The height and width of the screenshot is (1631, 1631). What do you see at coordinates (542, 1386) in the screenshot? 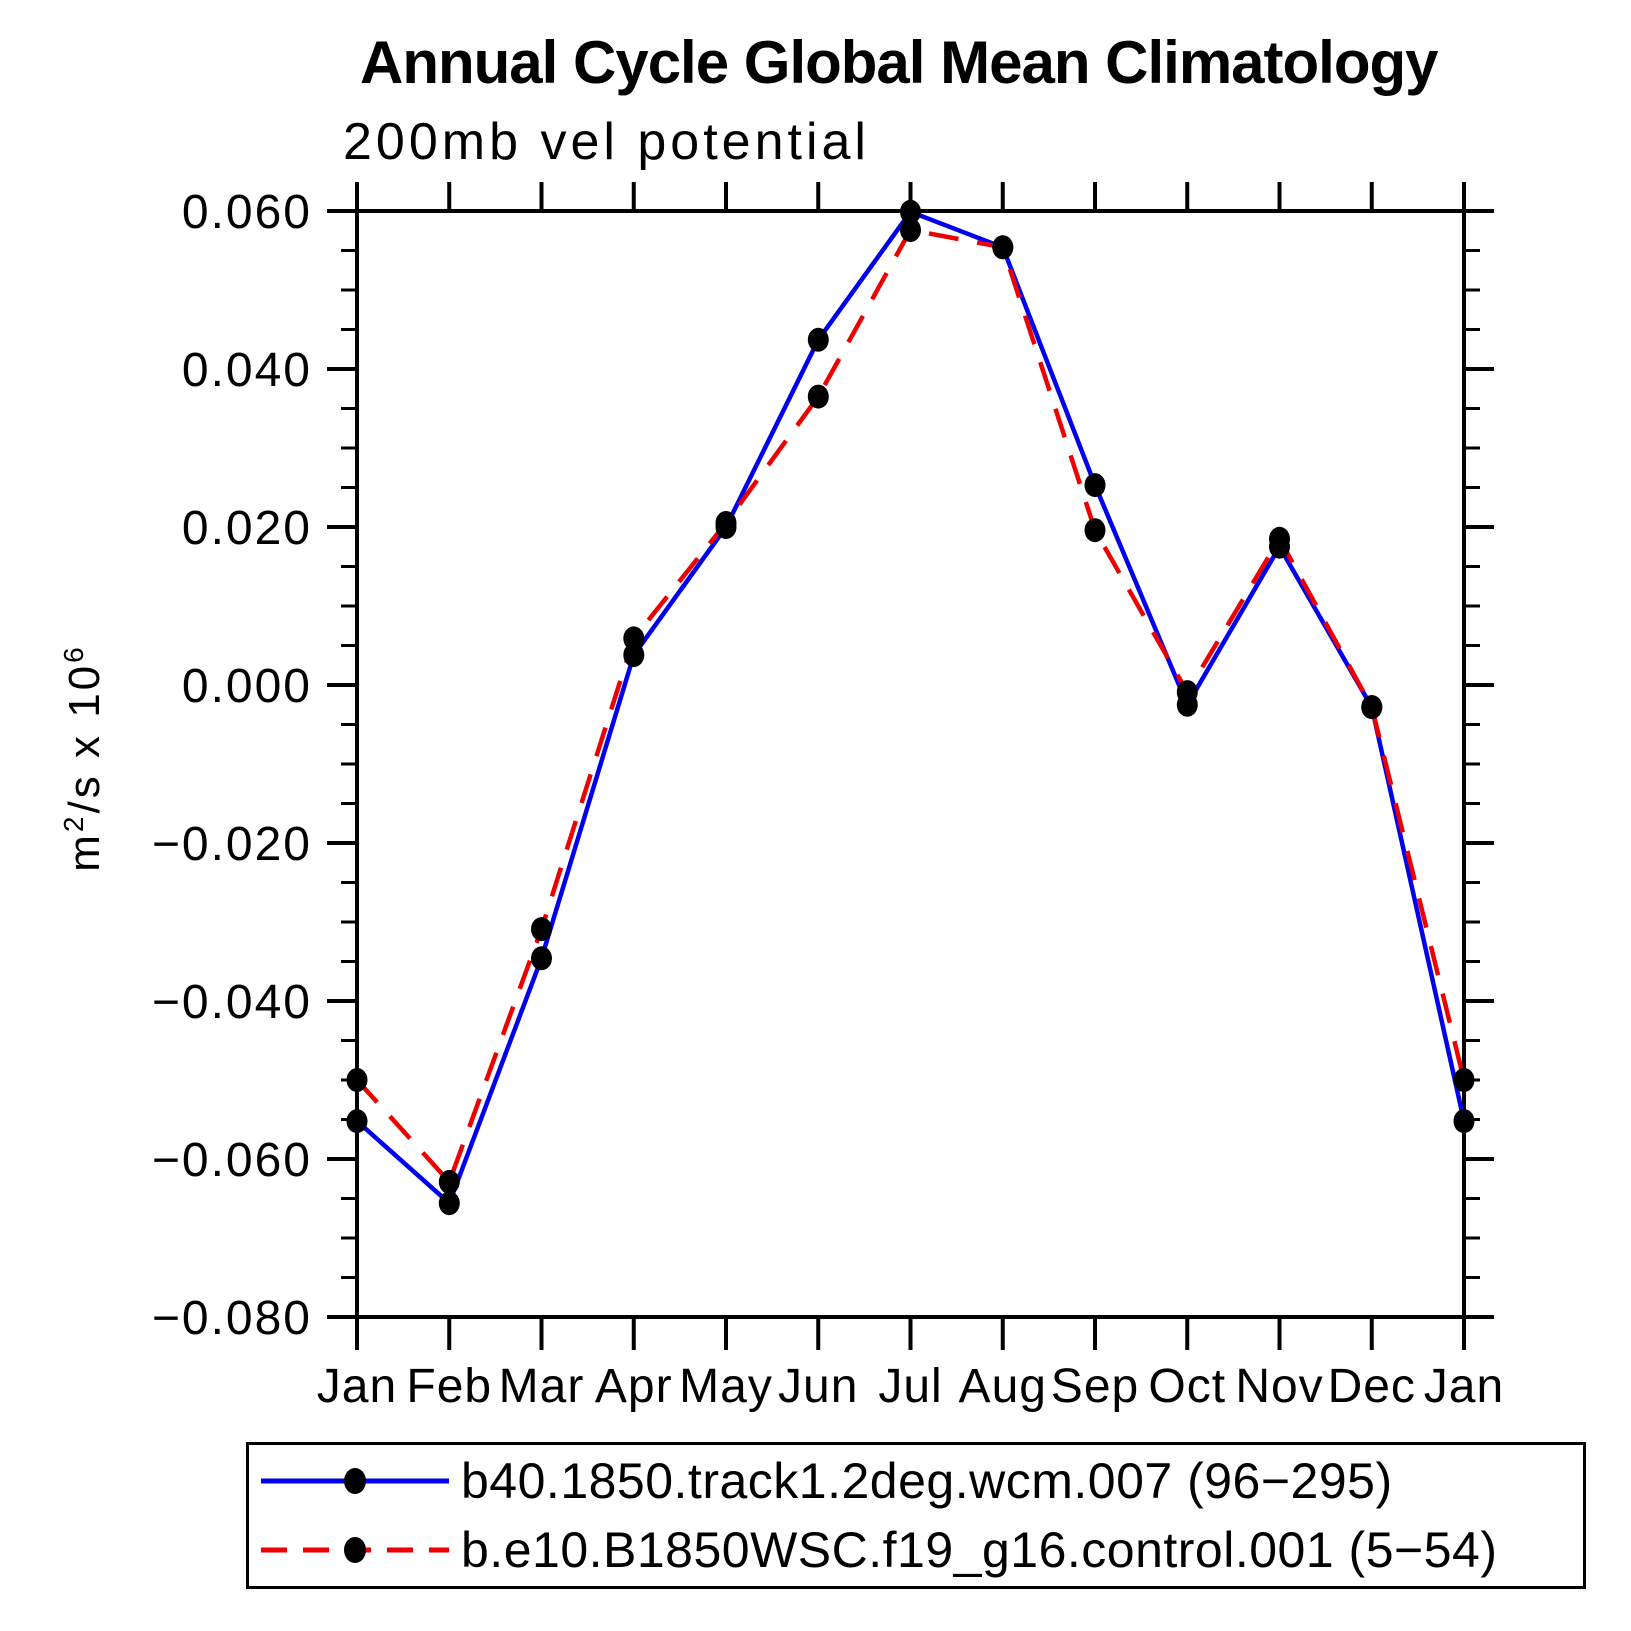
I see `x-tick-label: Mar` at bounding box center [542, 1386].